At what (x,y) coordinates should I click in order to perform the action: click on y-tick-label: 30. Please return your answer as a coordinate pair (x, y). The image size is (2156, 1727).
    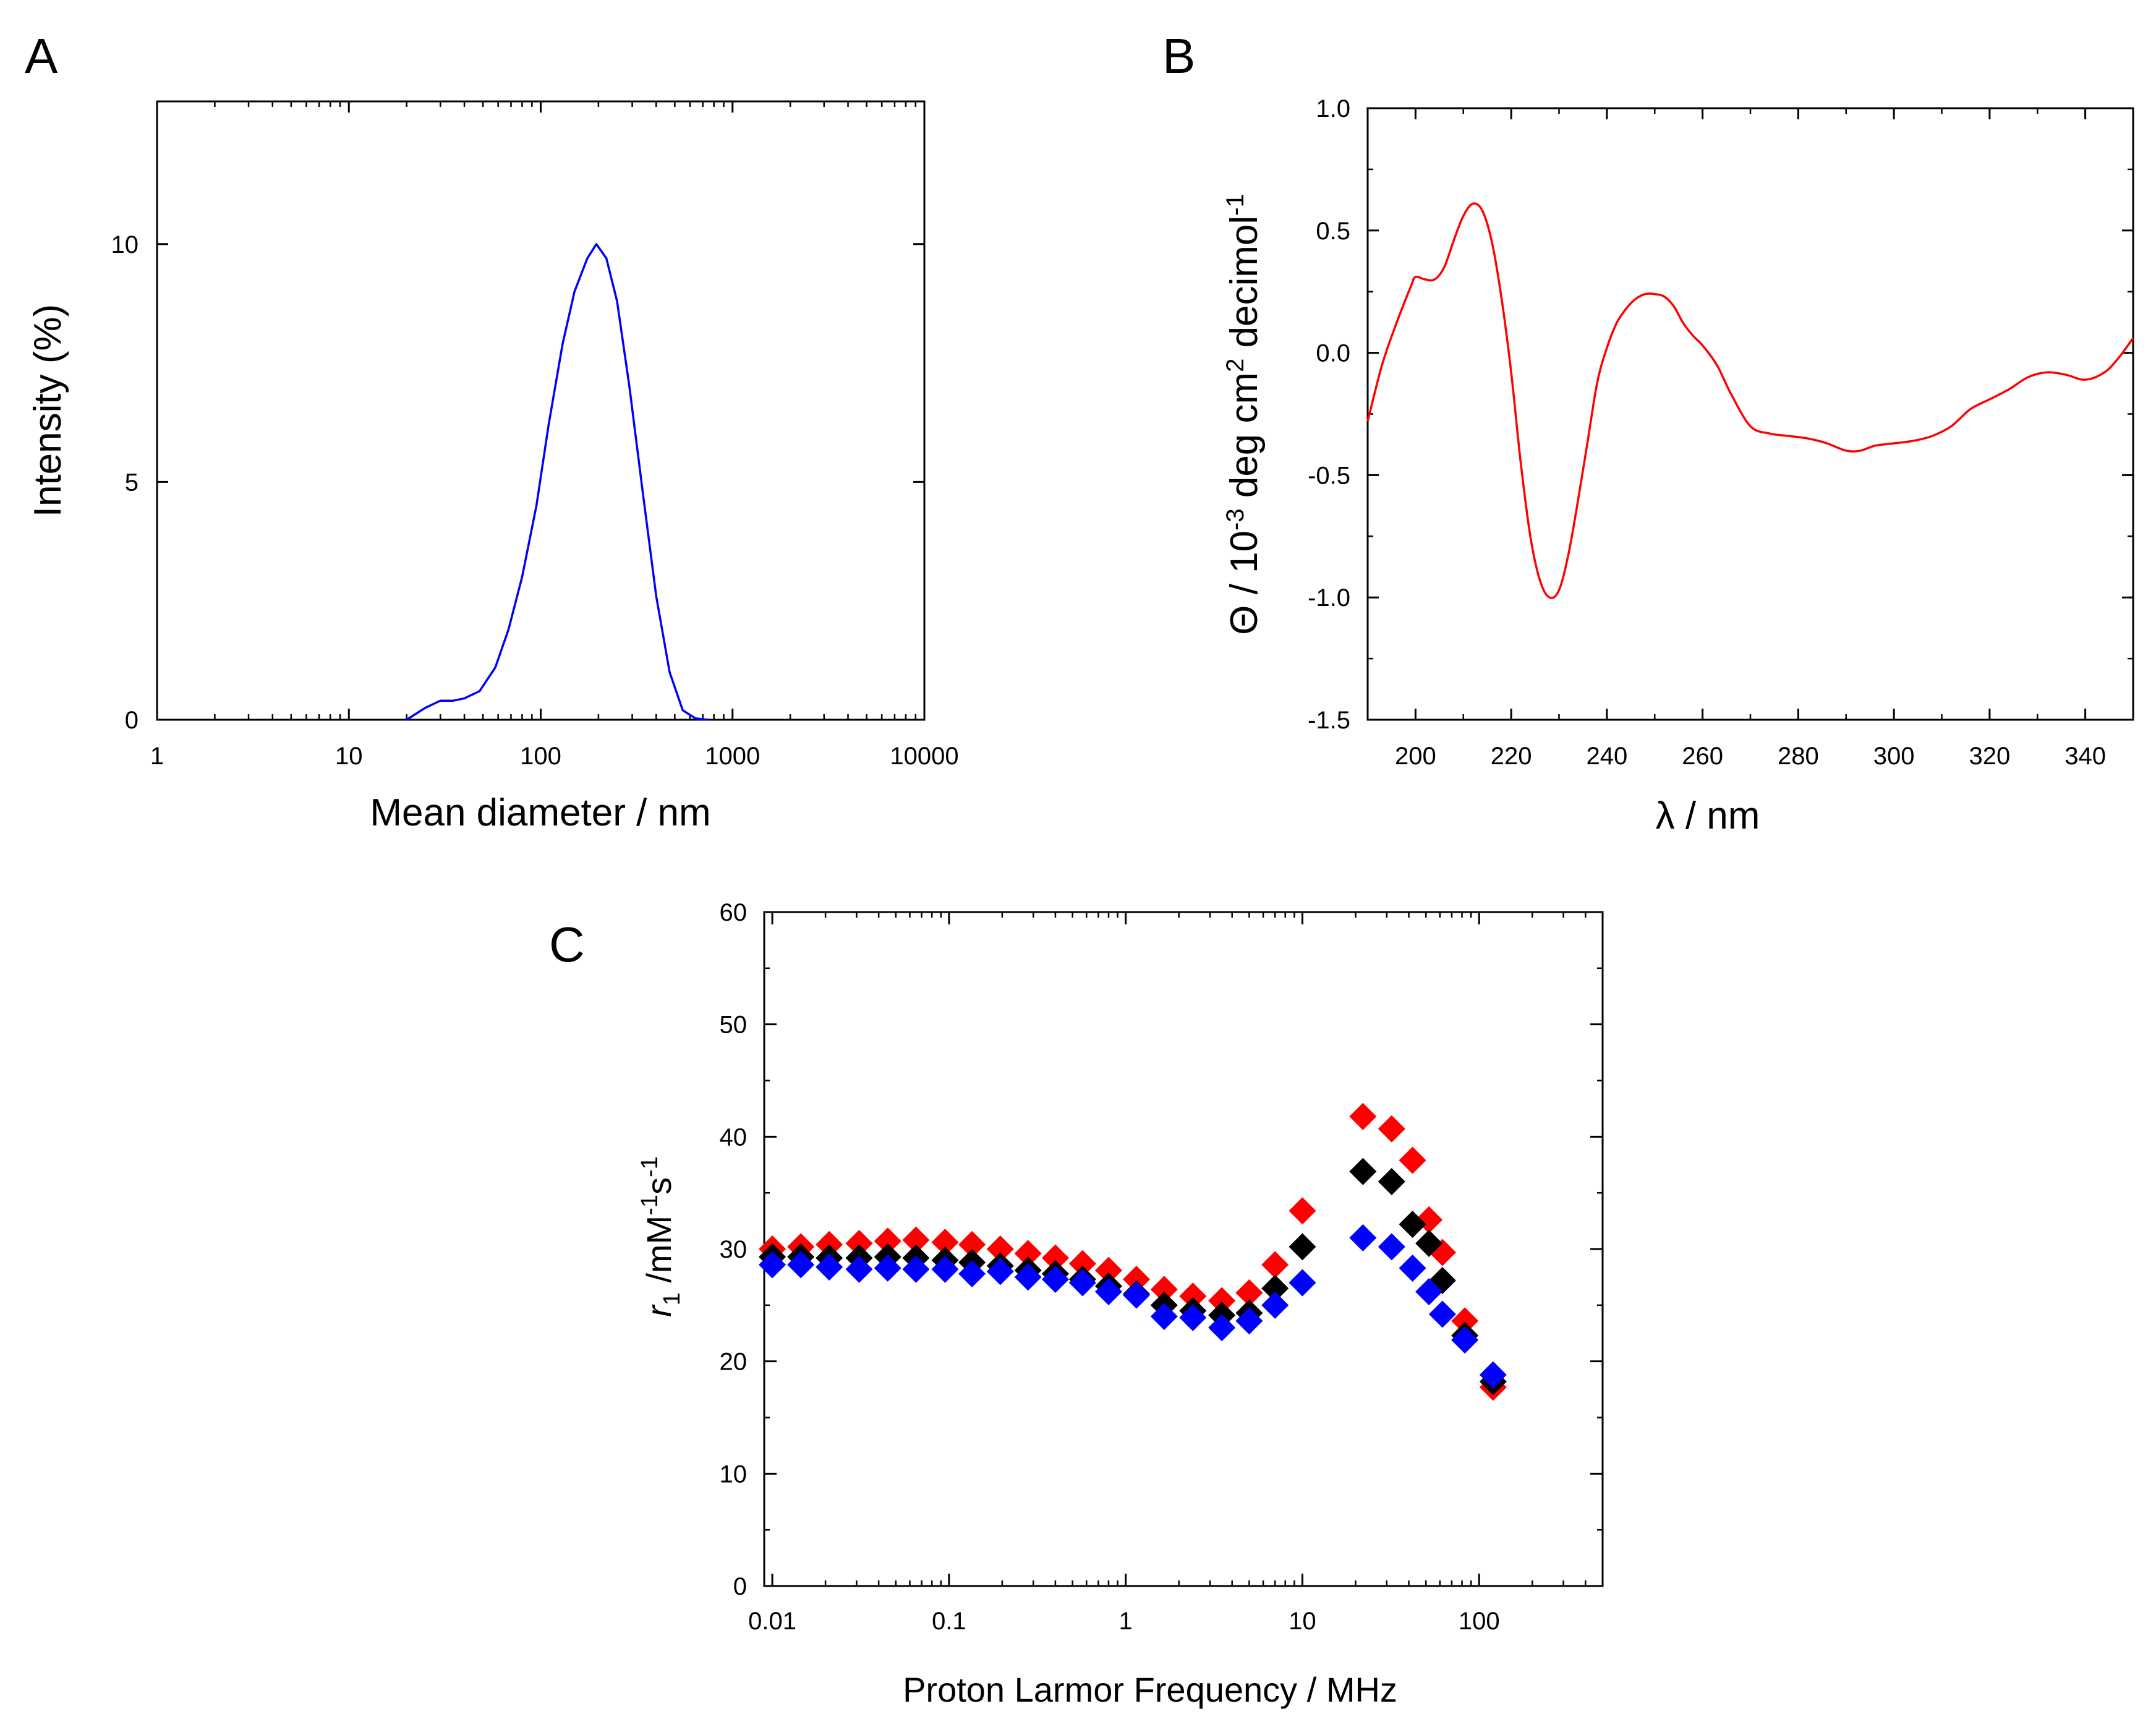
    Looking at the image, I should click on (734, 1249).